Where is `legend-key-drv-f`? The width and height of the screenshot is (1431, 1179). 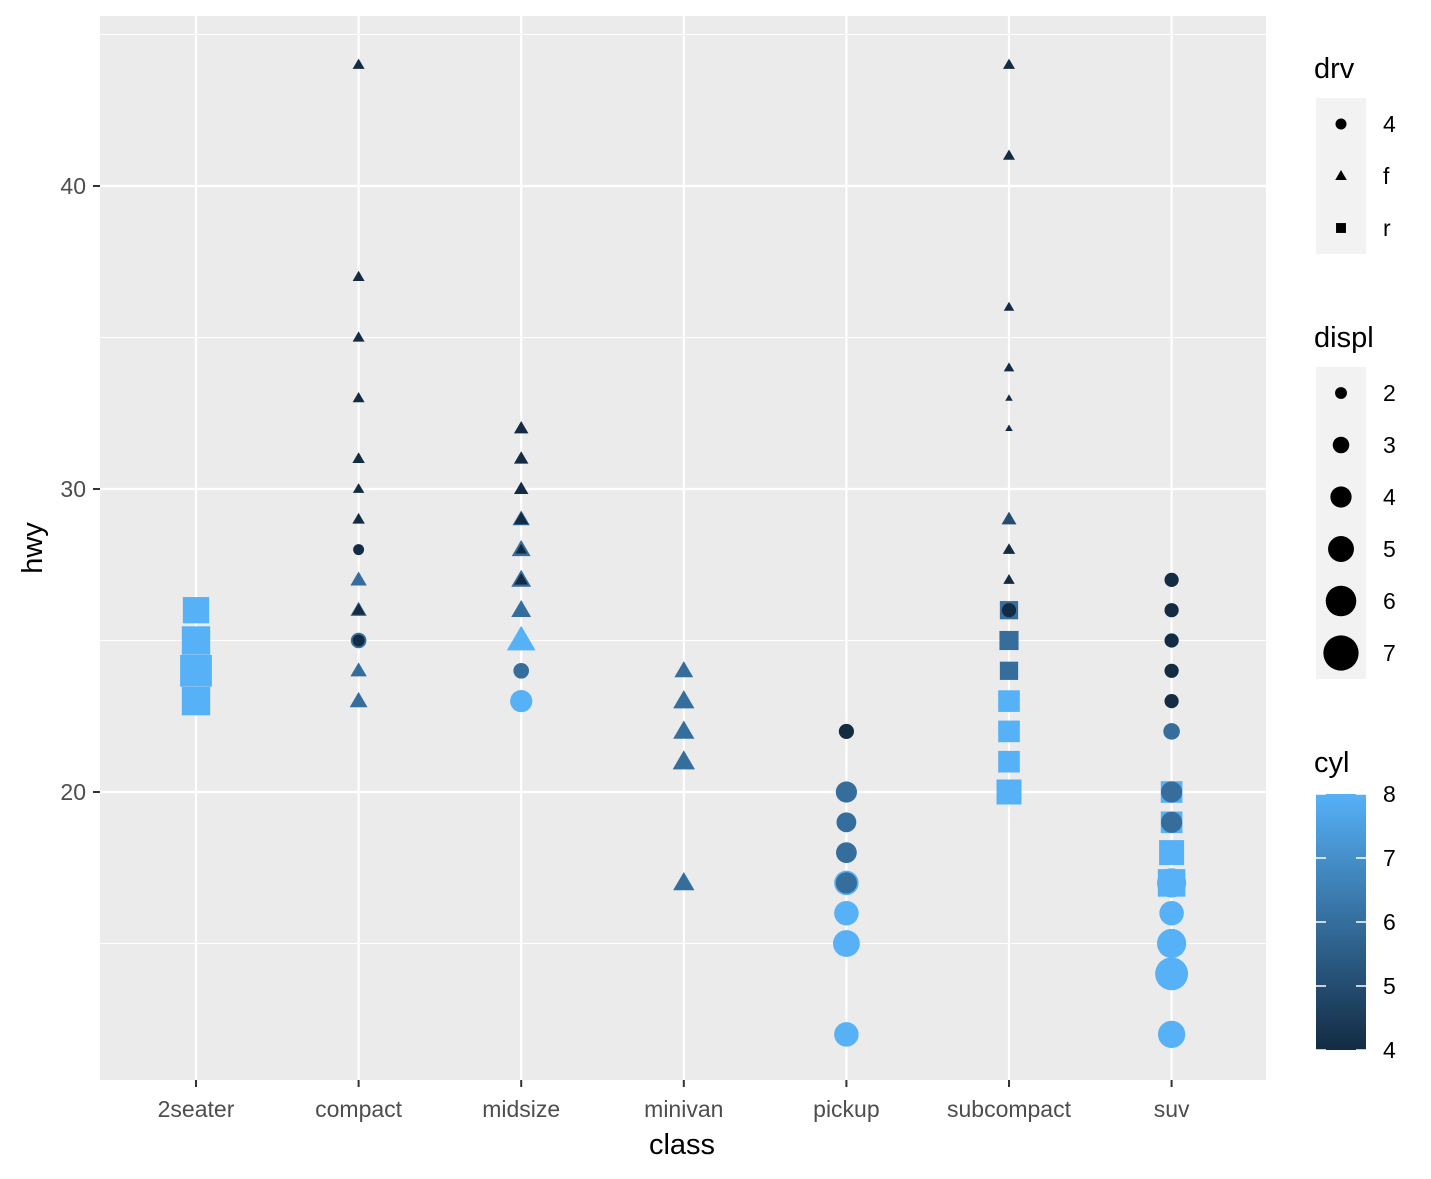 legend-key-drv-f is located at coordinates (1341, 175).